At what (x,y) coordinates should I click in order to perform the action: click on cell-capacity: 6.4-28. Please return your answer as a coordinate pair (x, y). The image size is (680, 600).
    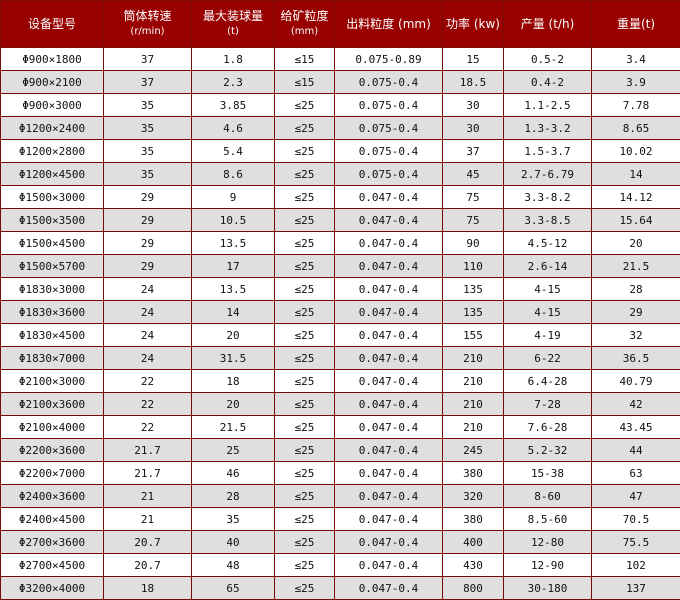
    Looking at the image, I should click on (547, 381).